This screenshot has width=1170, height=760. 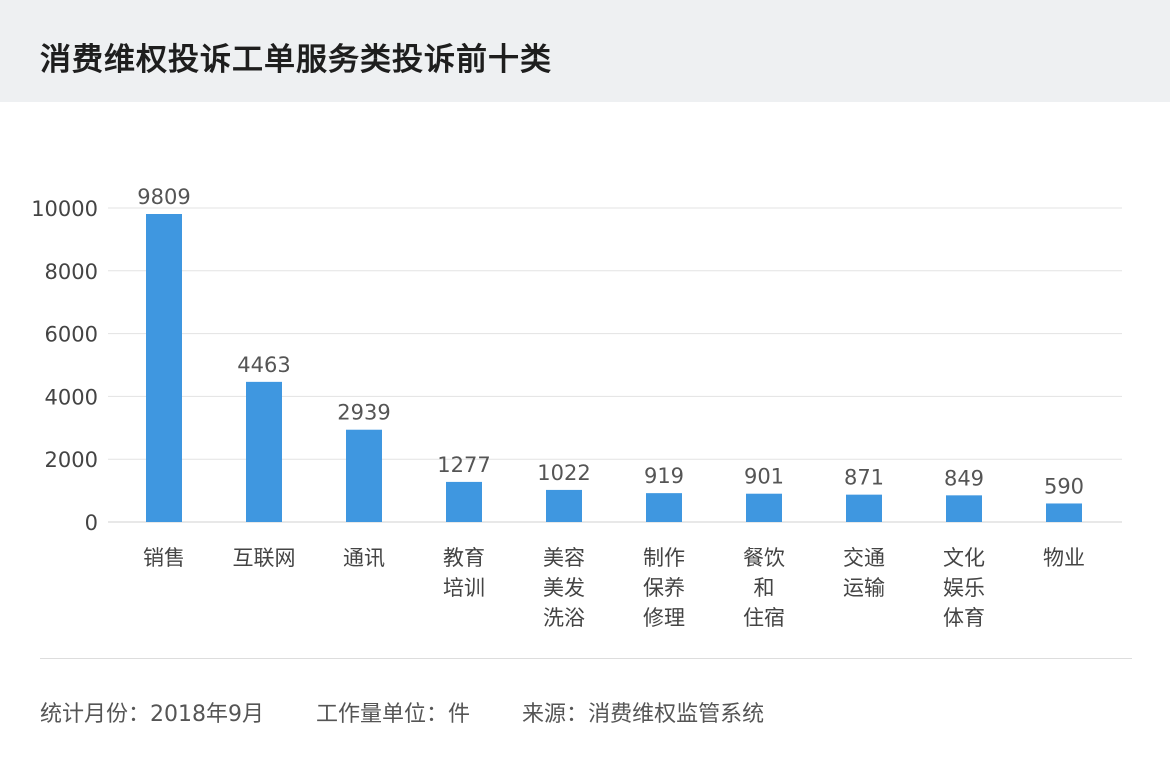 What do you see at coordinates (464, 588) in the screenshot?
I see `x-tick-label: 培训` at bounding box center [464, 588].